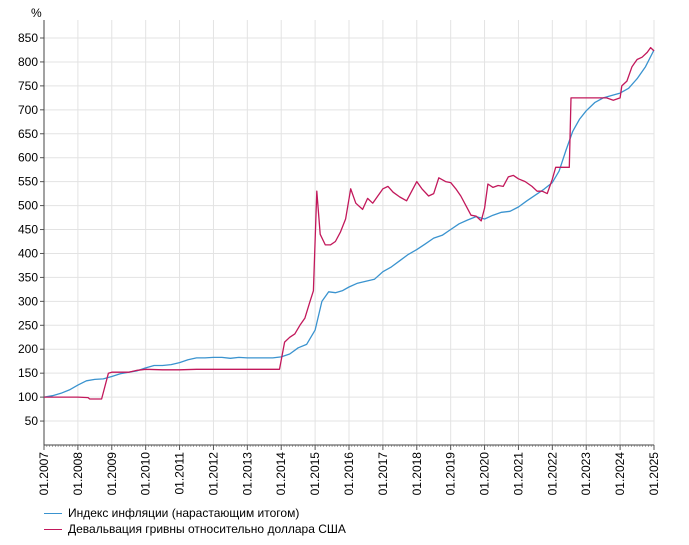 The image size is (689, 545). What do you see at coordinates (44, 474) in the screenshot?
I see `x-tick-label: 01.2007` at bounding box center [44, 474].